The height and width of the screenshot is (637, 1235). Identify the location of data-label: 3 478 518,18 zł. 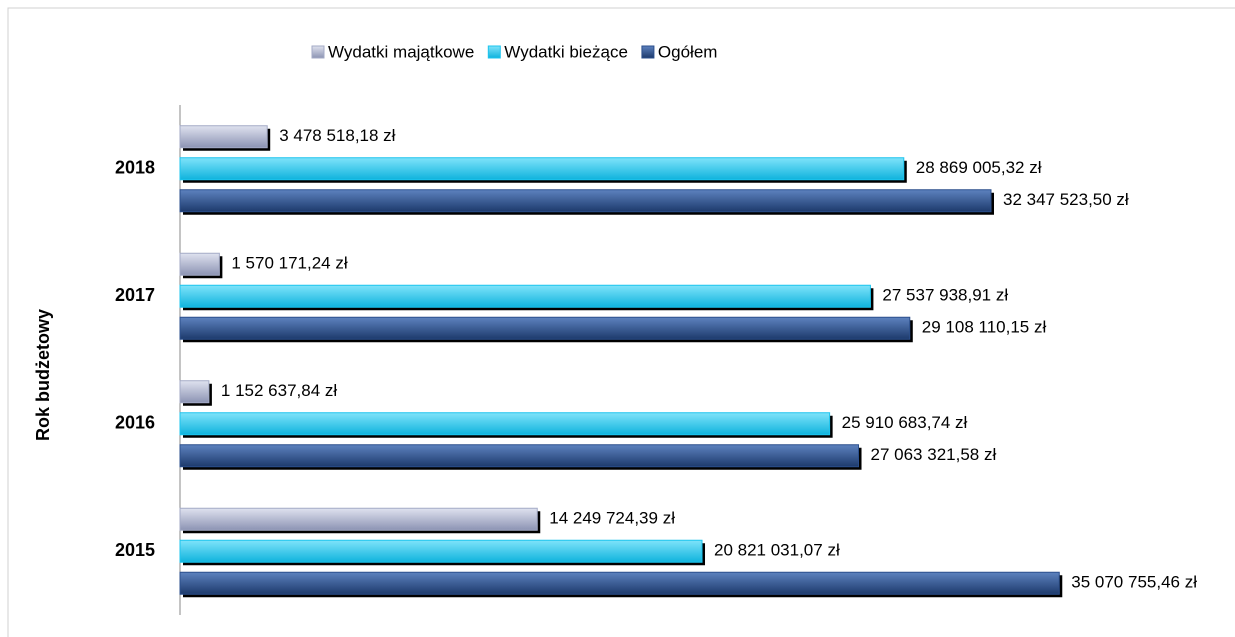
(337, 135).